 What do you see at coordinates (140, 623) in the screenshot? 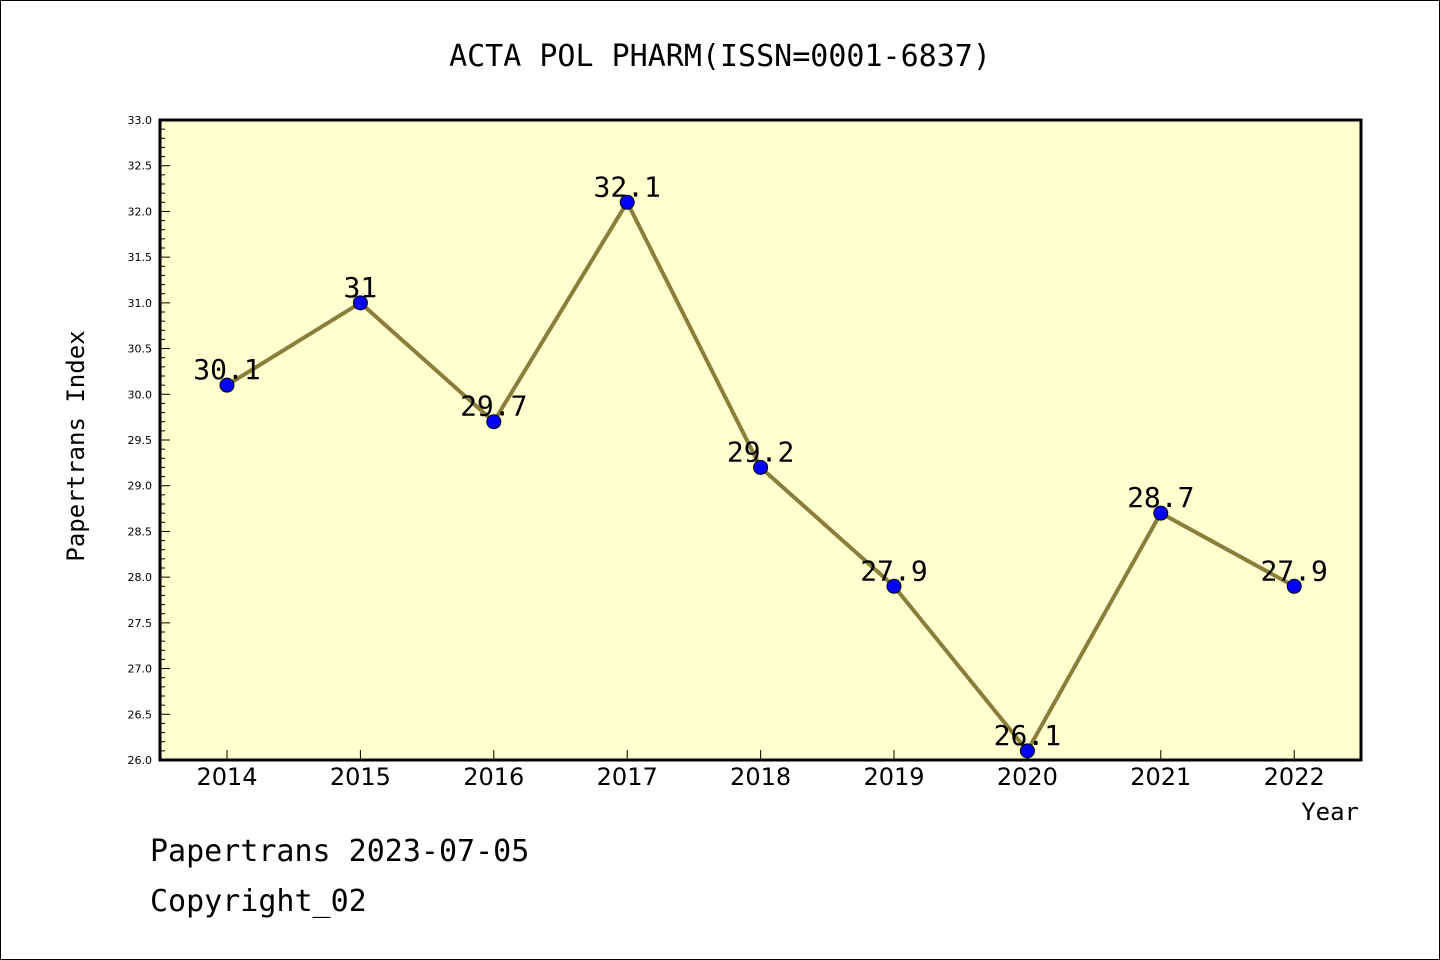
I see `y-tick-label: 27.5` at bounding box center [140, 623].